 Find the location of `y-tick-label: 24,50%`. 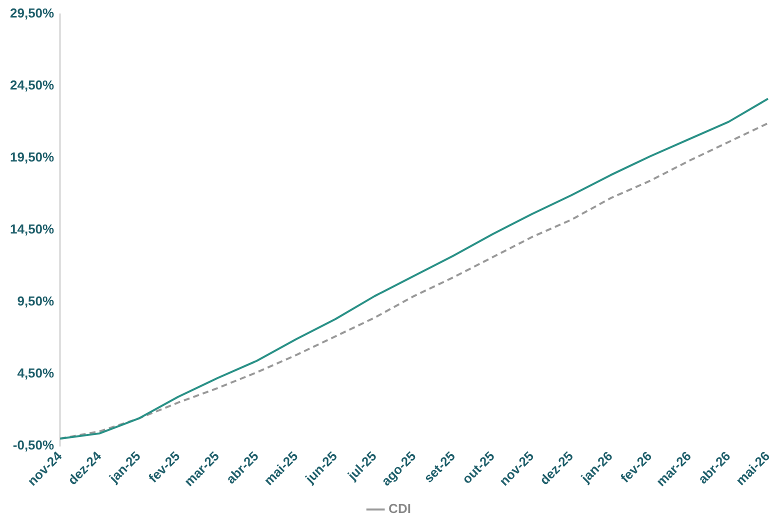

y-tick-label: 24,50% is located at coordinates (32, 84).